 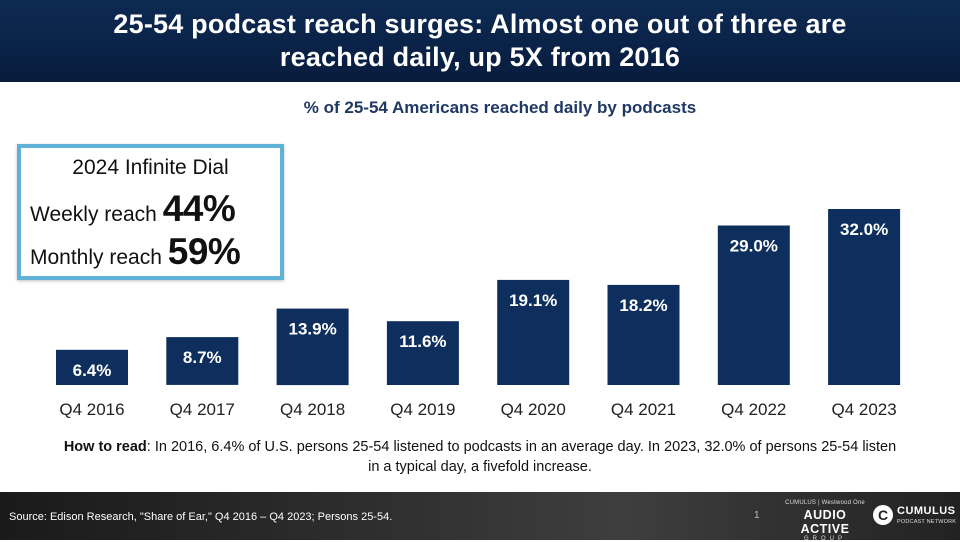 I want to click on data-label: 6.4%, so click(x=92, y=370).